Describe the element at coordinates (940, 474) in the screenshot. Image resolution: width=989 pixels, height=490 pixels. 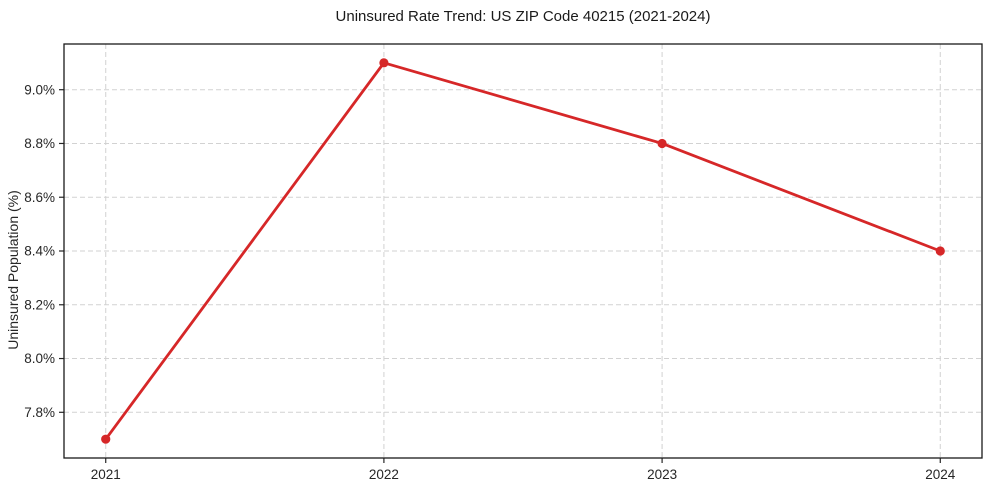
I see `x-tick-label: 2024` at that location.